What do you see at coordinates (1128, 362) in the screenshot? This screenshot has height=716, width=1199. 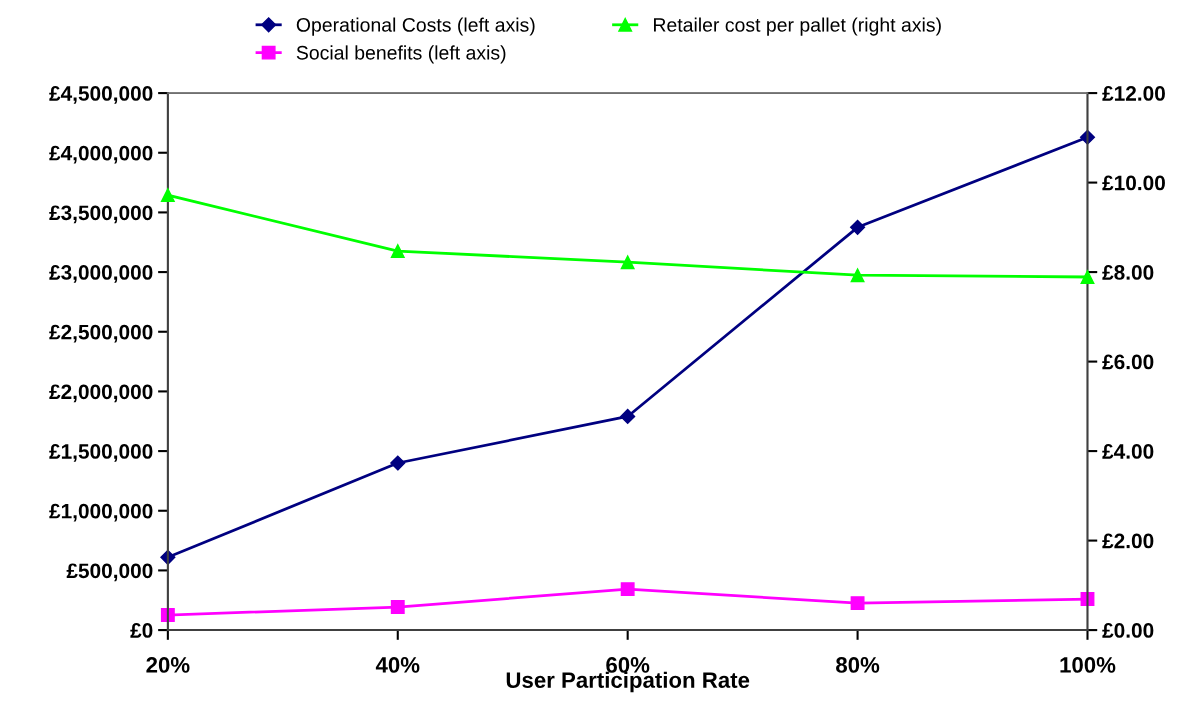 I see `y2-tick-label: £6.00` at bounding box center [1128, 362].